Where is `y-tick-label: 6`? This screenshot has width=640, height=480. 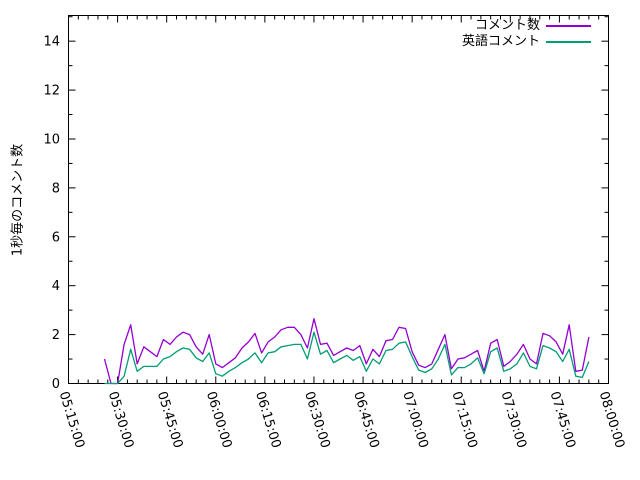
y-tick-label: 6 is located at coordinates (56, 237).